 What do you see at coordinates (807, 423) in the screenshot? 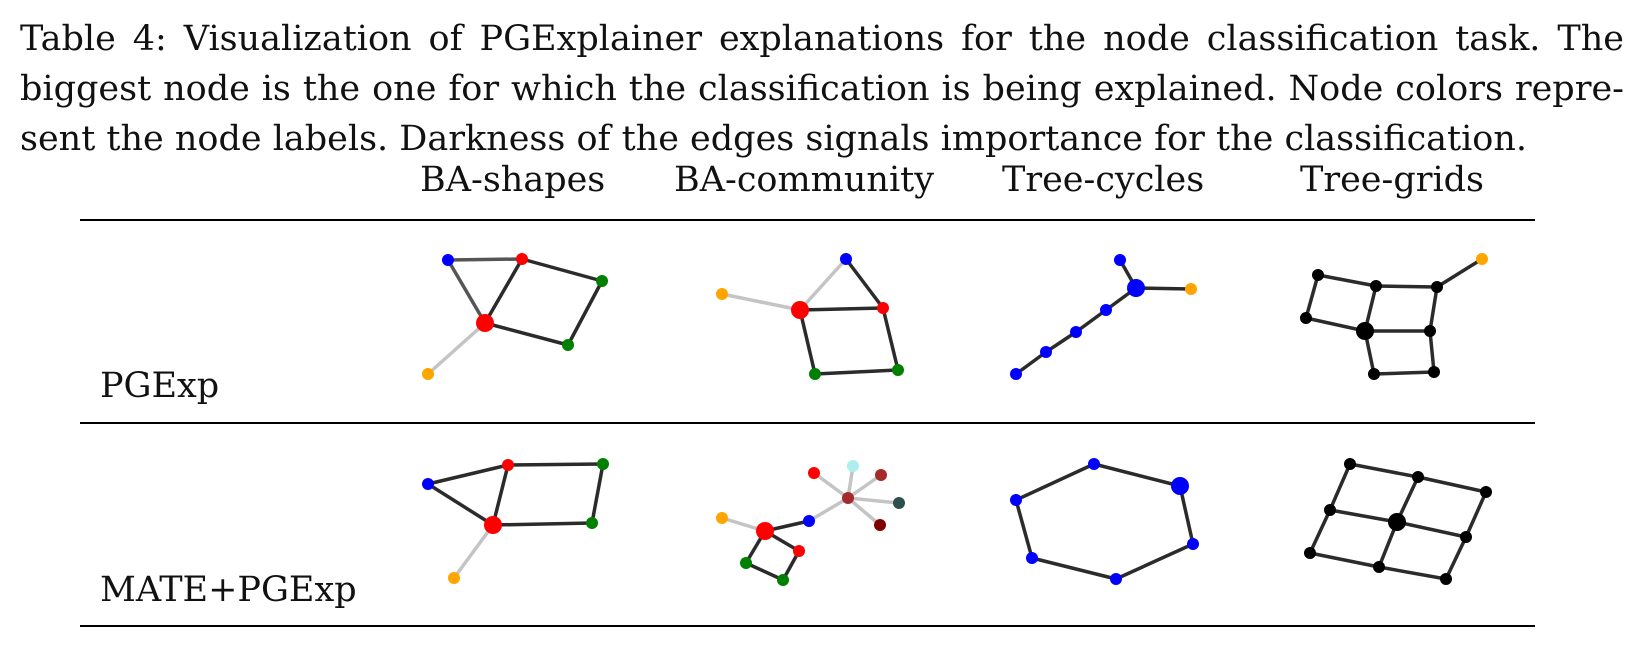
I see `table-mid-rule` at bounding box center [807, 423].